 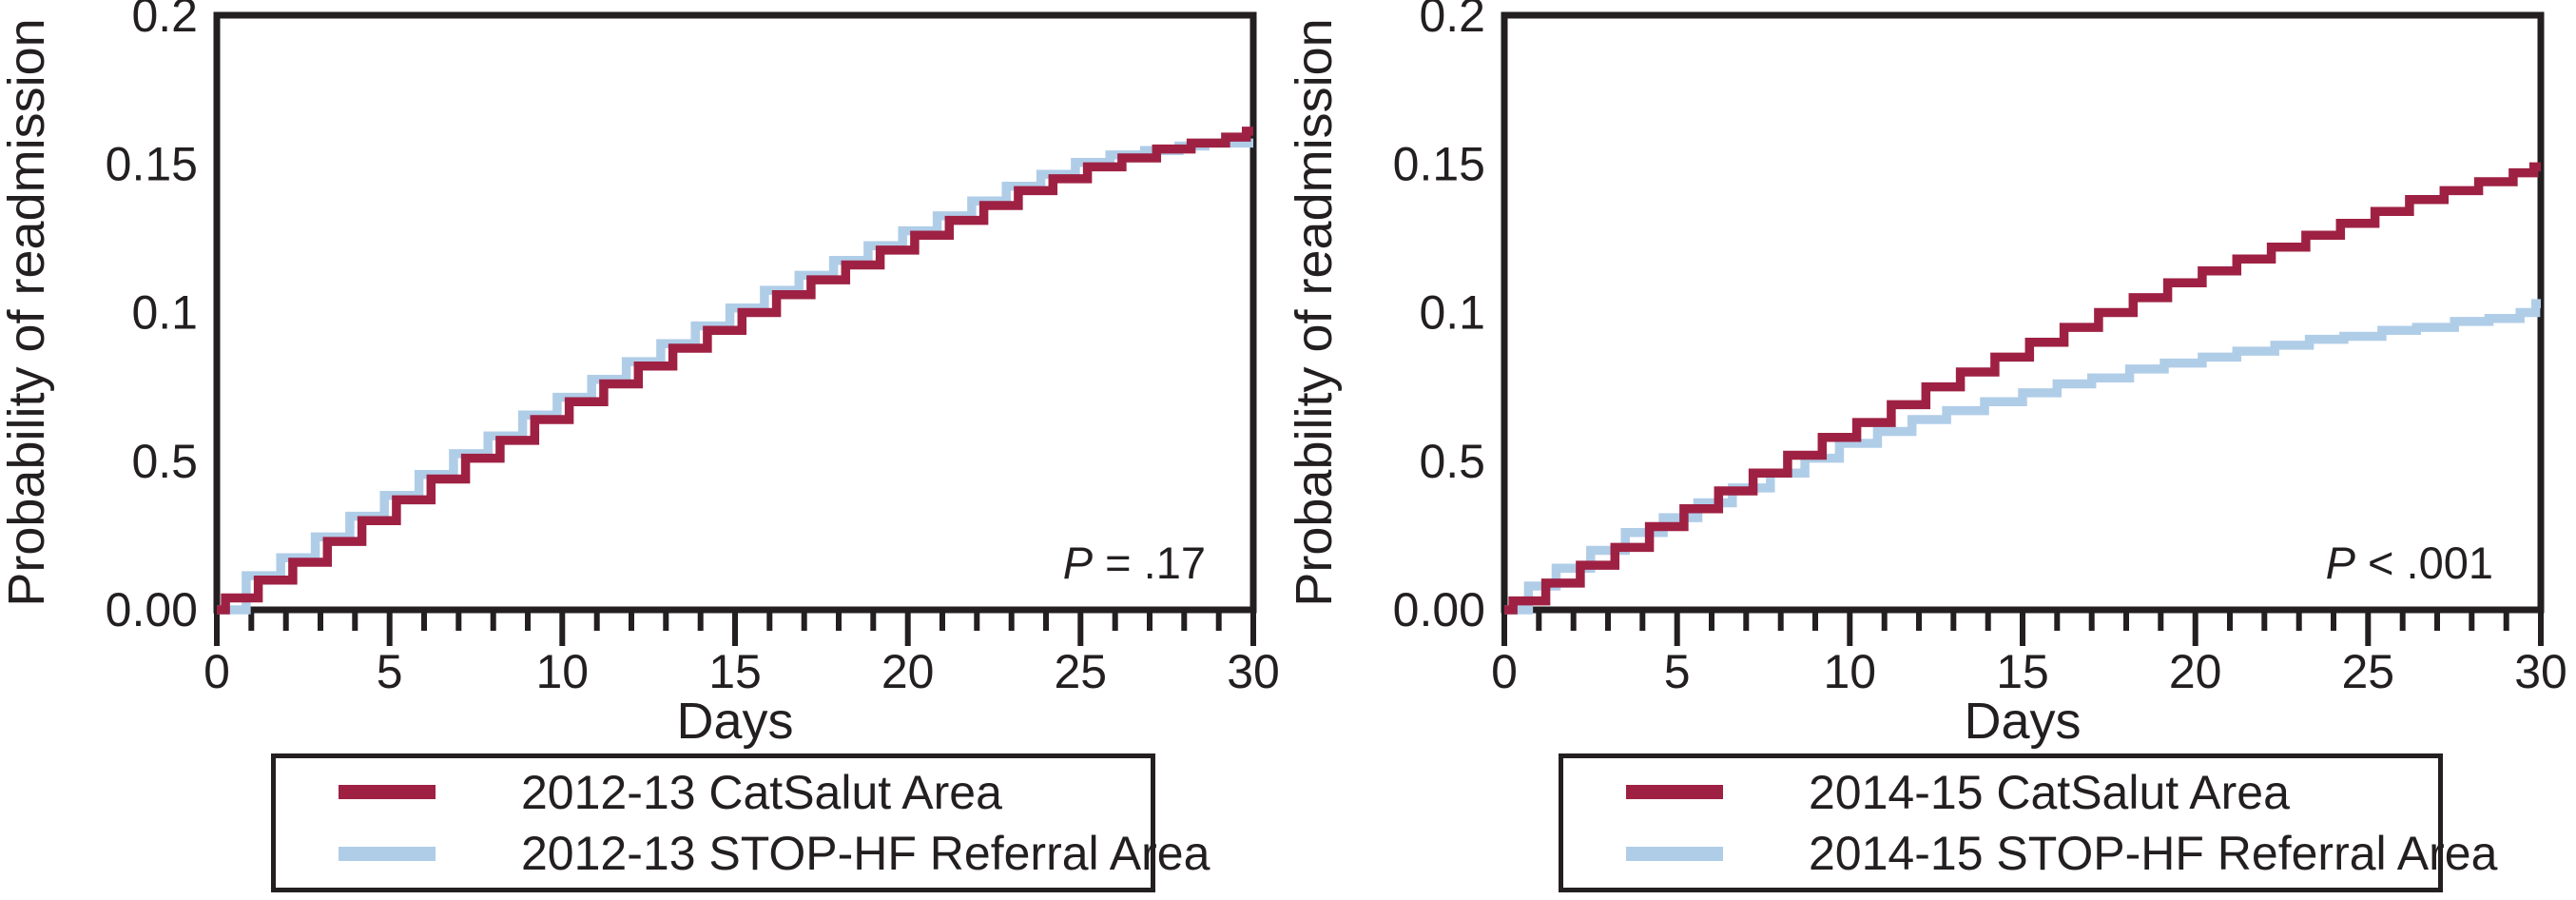 What do you see at coordinates (1149, 563) in the screenshot?
I see `p-value-text: = .17` at bounding box center [1149, 563].